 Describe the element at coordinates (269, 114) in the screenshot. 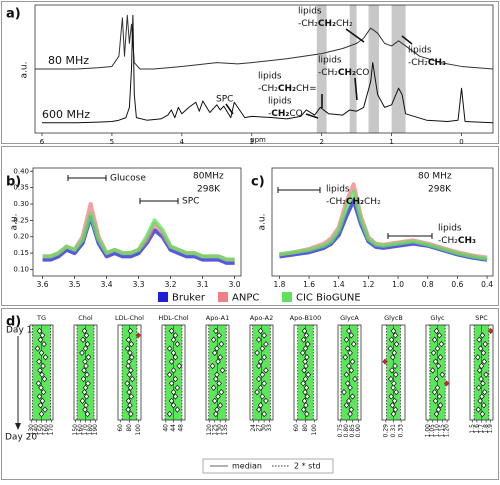

I see `formula-part: -` at that location.